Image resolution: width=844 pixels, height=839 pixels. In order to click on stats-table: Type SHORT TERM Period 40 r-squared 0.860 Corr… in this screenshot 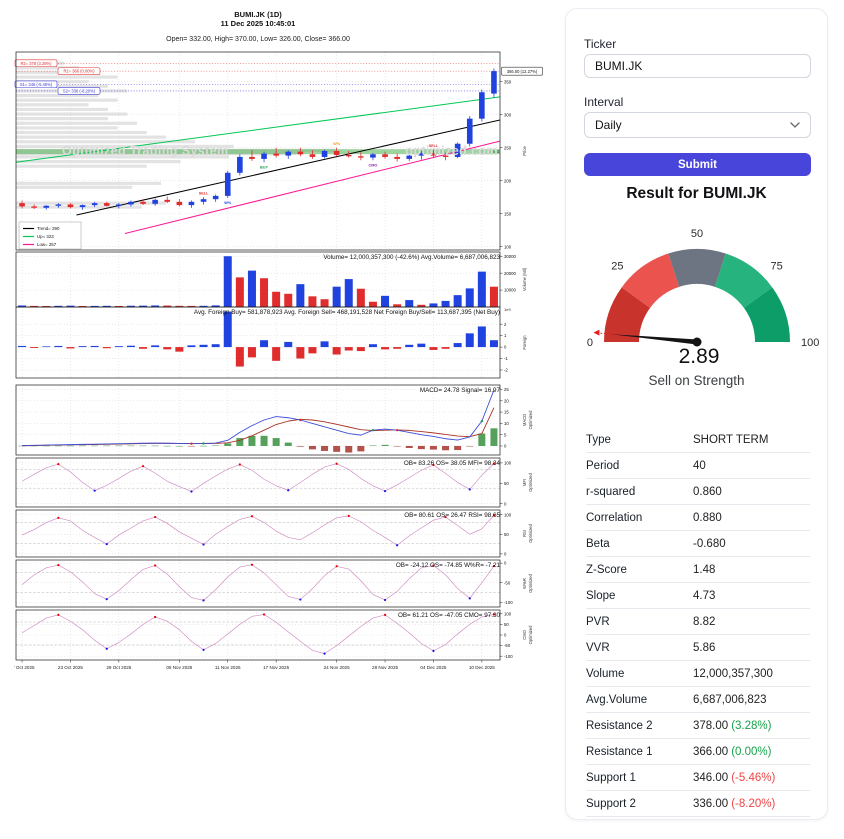, I will do `click(698, 622)`.